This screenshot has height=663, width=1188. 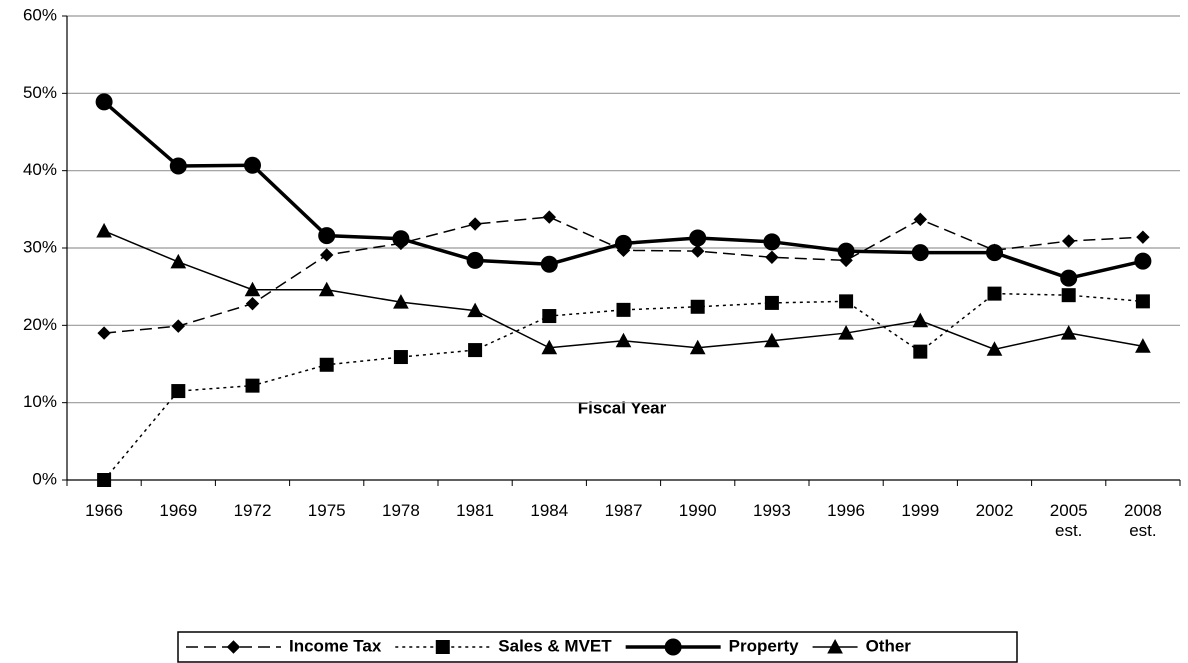 I want to click on x-tick-label: 1996, so click(x=846, y=510).